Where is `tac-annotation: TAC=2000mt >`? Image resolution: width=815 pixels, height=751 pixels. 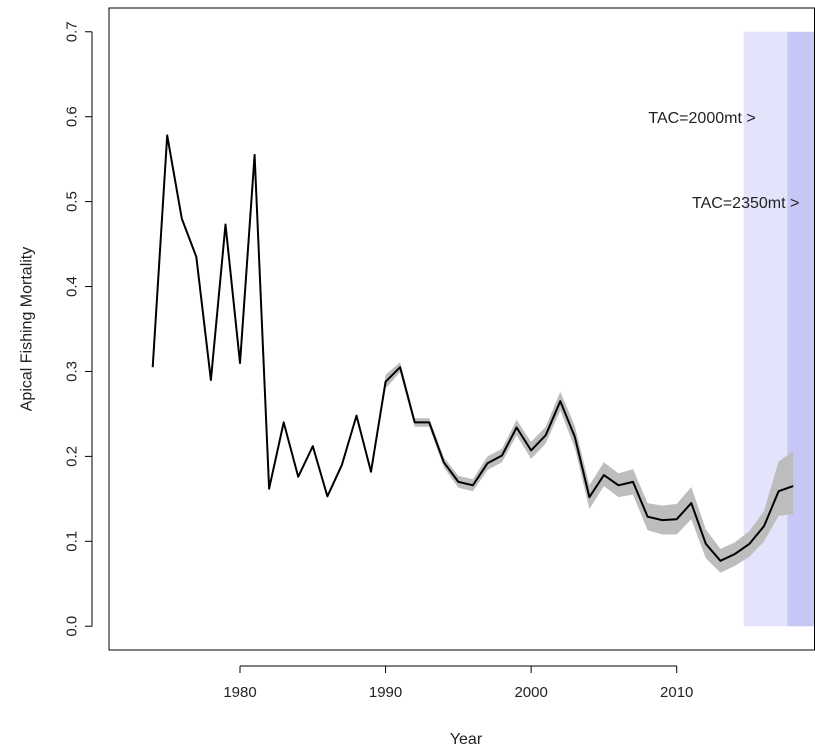
tac-annotation: TAC=2000mt > is located at coordinates (701, 118).